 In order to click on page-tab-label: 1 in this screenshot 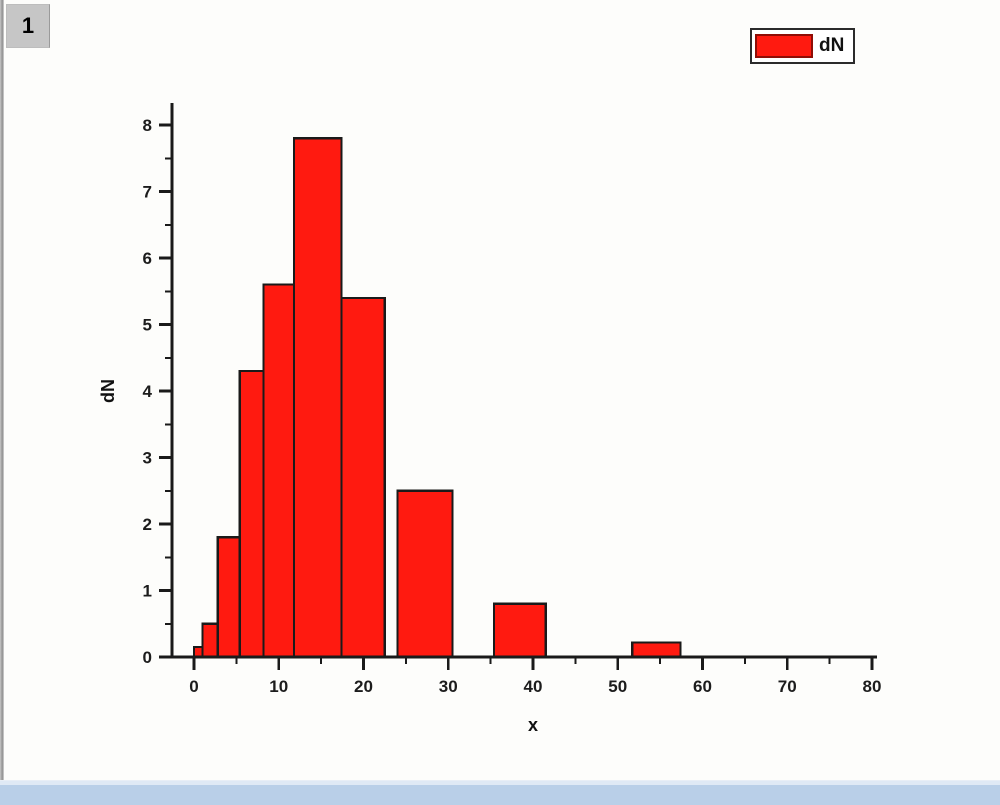, I will do `click(28, 25)`.